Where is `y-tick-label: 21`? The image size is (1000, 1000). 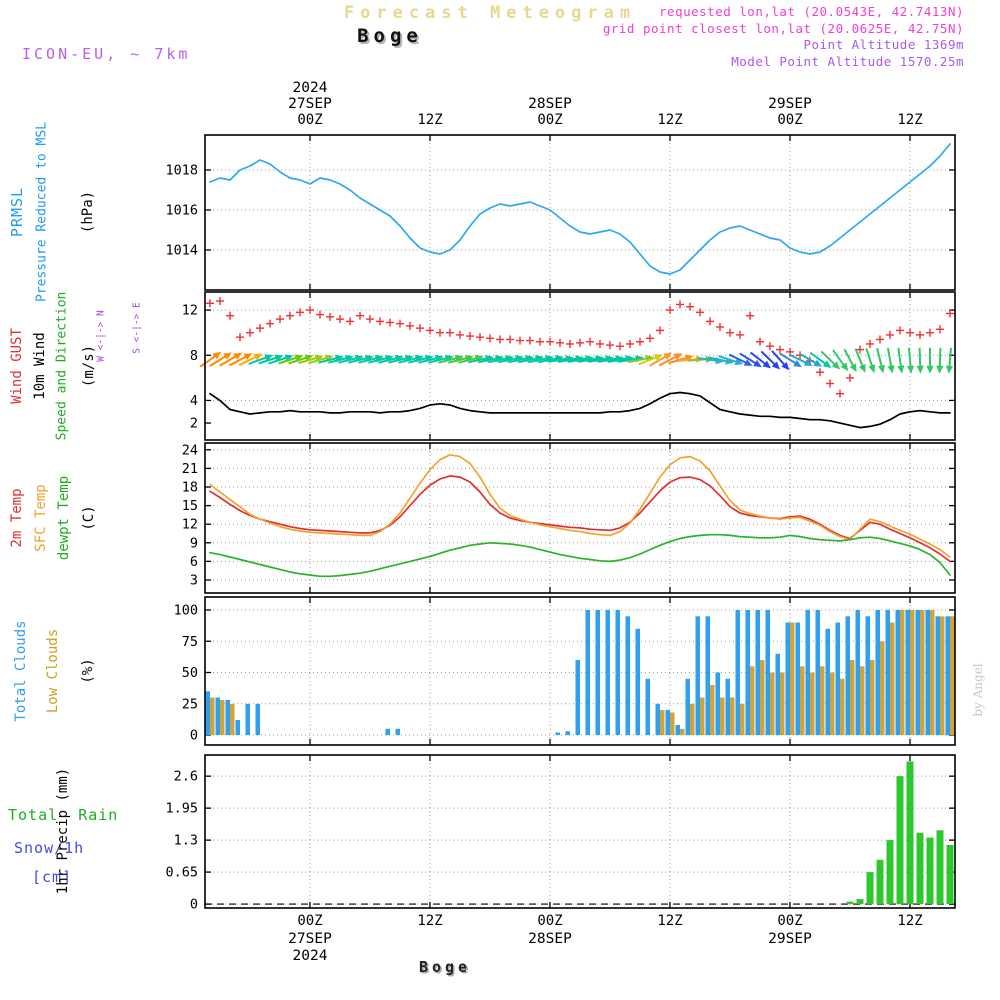
y-tick-label: 21 is located at coordinates (190, 469).